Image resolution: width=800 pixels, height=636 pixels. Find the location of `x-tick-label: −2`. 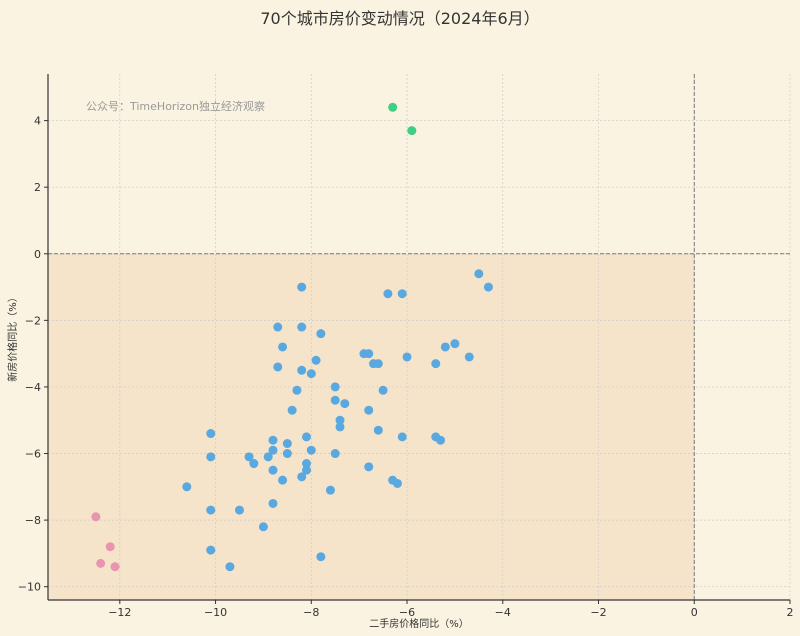

x-tick-label: −2 is located at coordinates (598, 612).